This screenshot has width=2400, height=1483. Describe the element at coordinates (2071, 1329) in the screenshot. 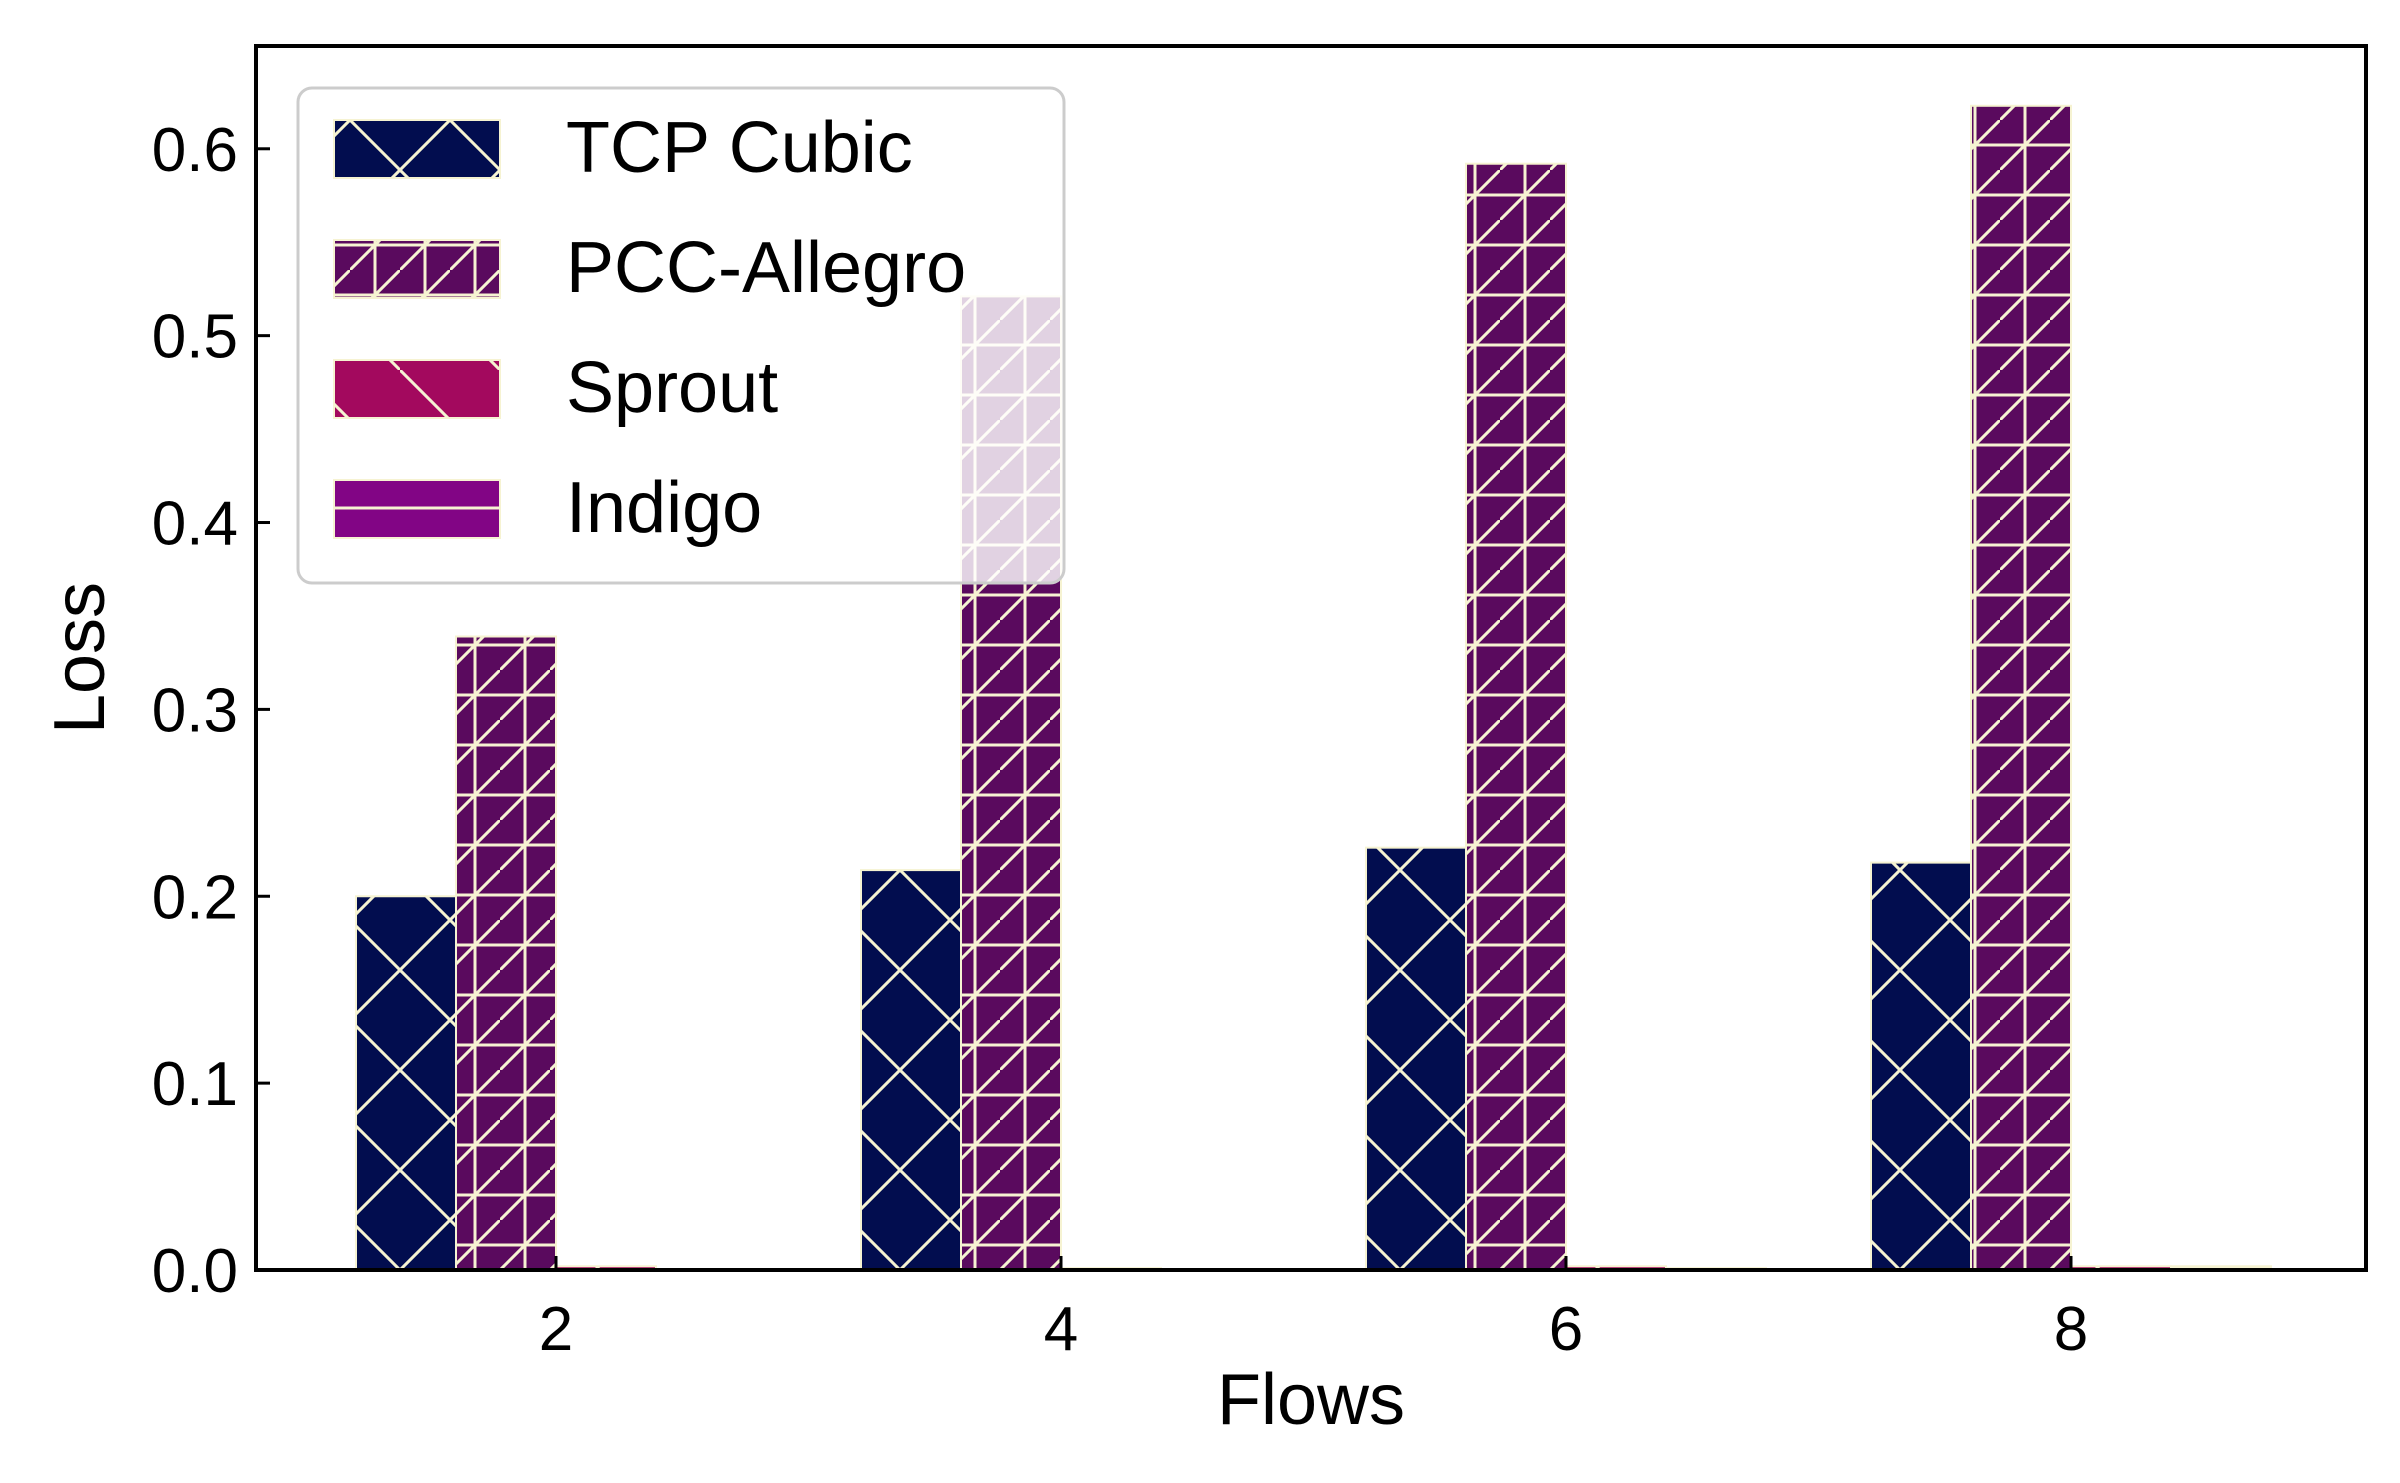

I see `x-tick-label: 8` at that location.